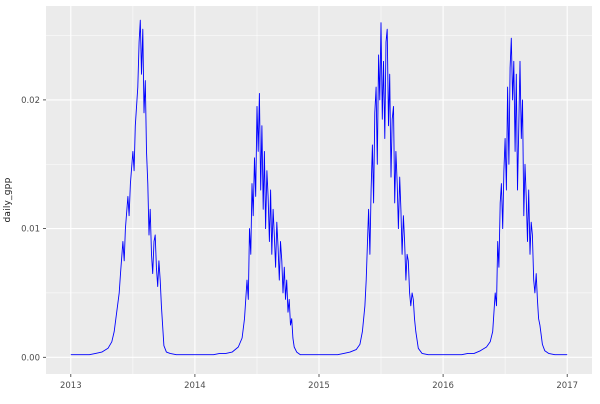 The height and width of the screenshot is (404, 600). I want to click on x-tick-label: 2013, so click(71, 386).